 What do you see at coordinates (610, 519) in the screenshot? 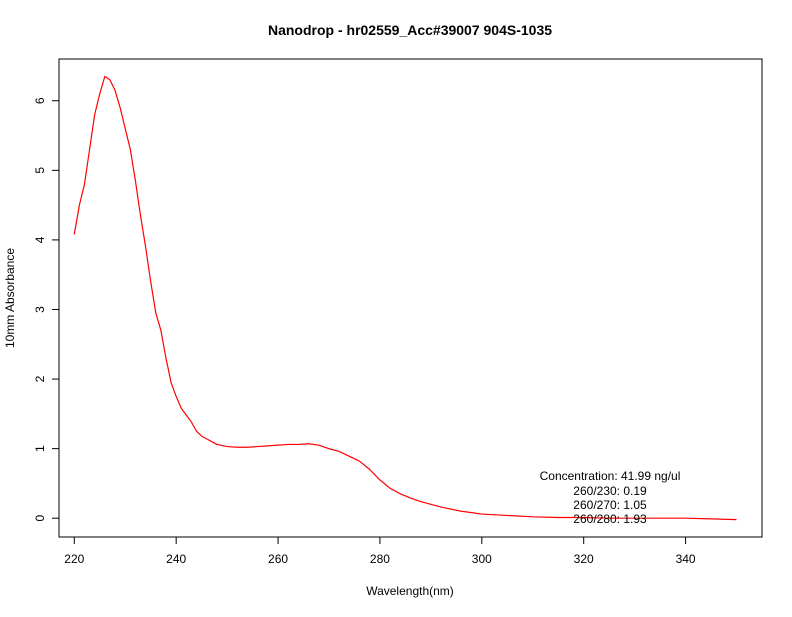
I see `ratio-260-280-annotation: 260/280: 1.93` at bounding box center [610, 519].